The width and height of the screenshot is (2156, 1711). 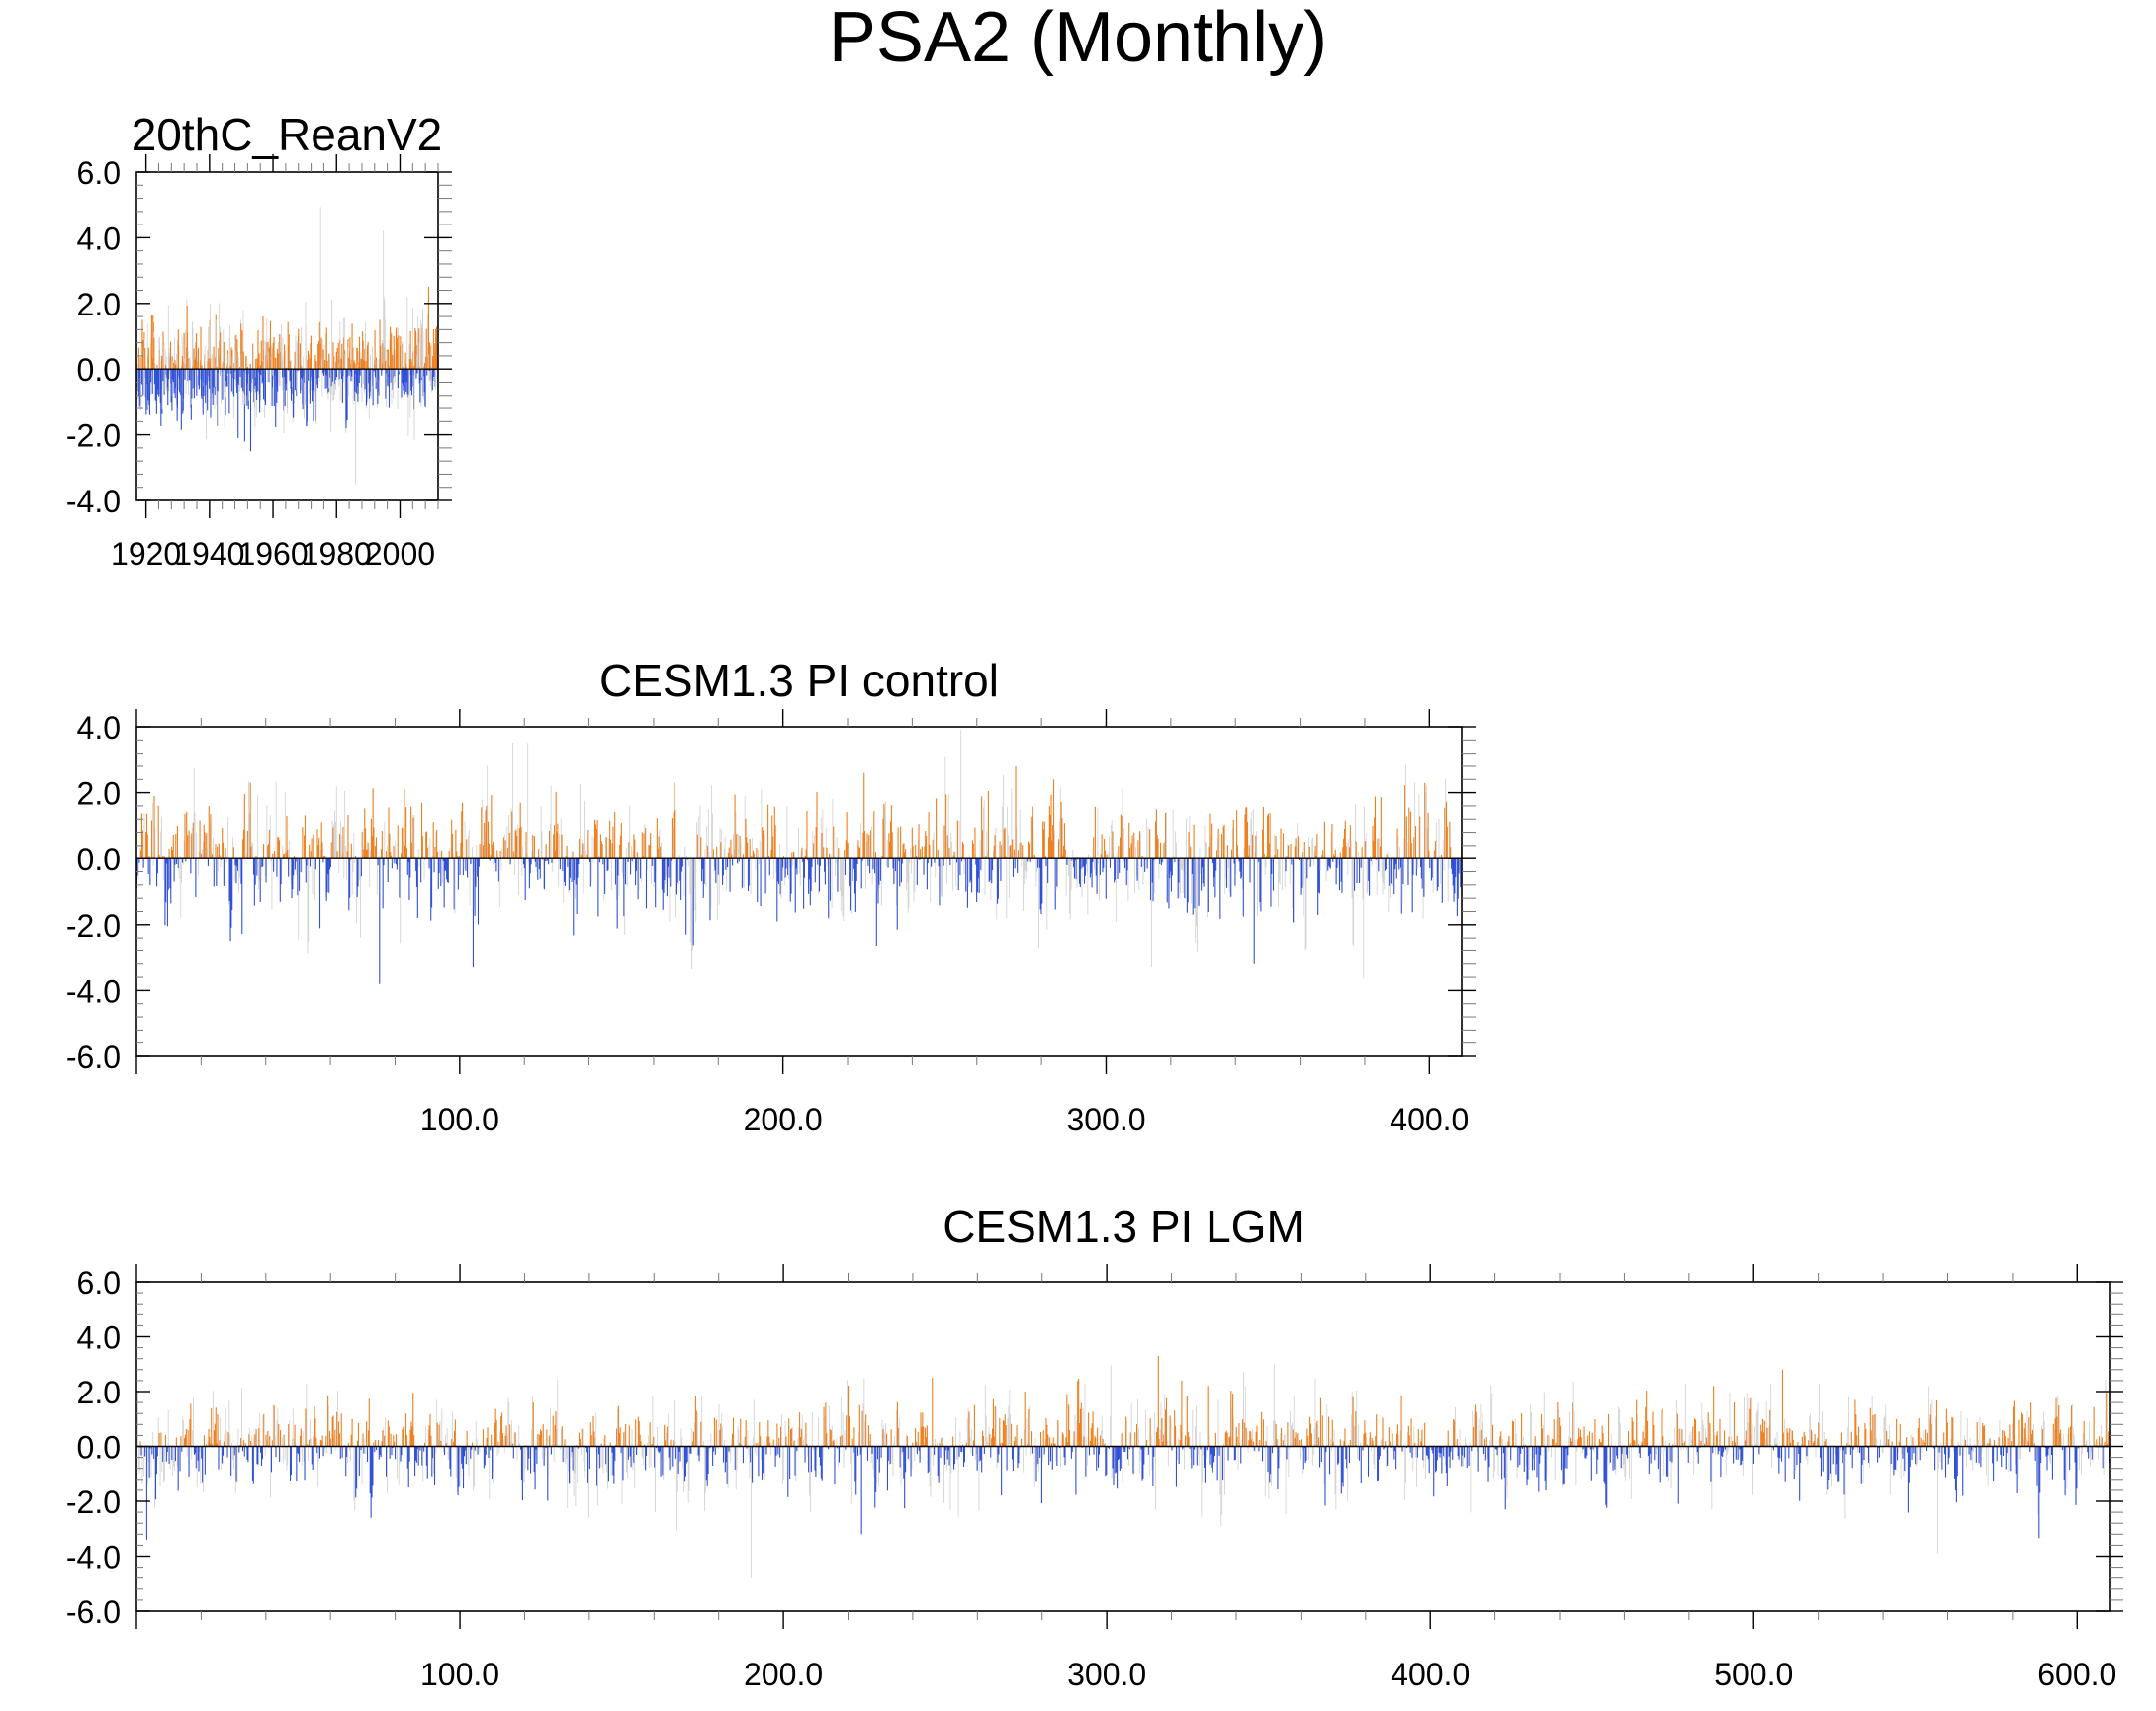 What do you see at coordinates (99, 173) in the screenshot?
I see `y-tick-label: 6.0` at bounding box center [99, 173].